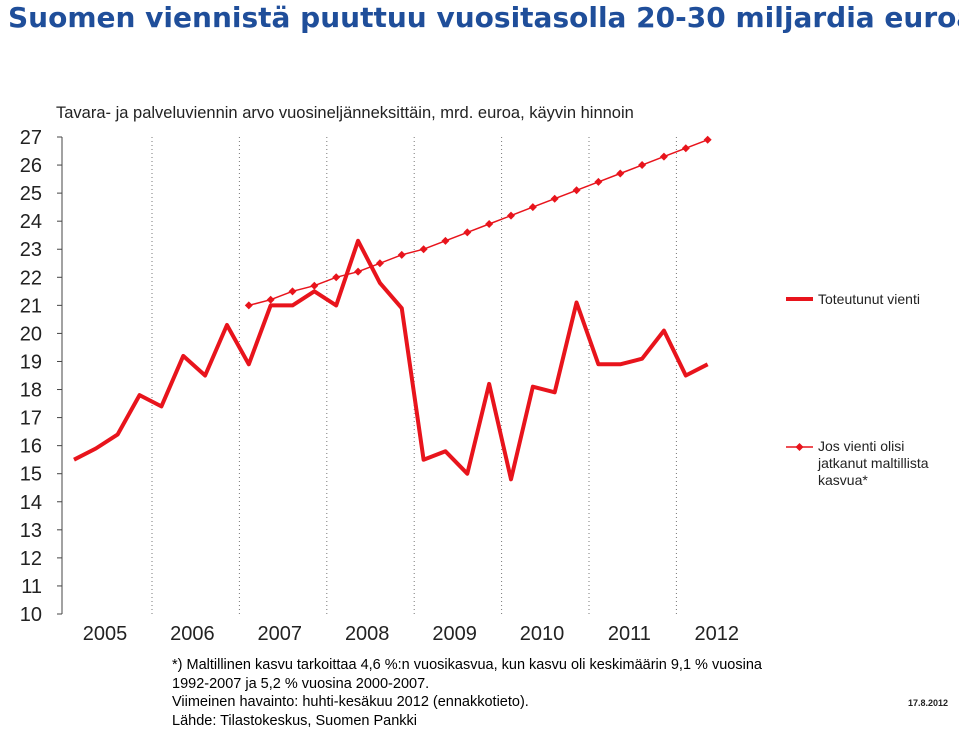  Describe the element at coordinates (454, 634) in the screenshot. I see `x-tick-label: 2009` at that location.